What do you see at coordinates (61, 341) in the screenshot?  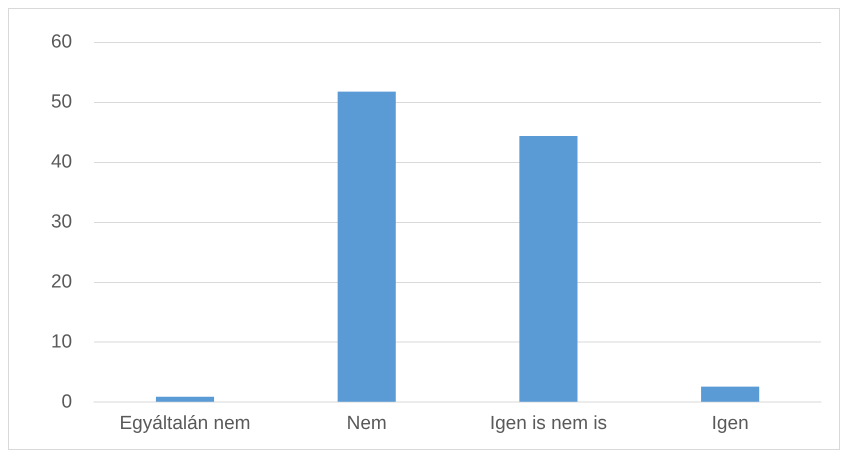 I see `y-tick-label: 10` at bounding box center [61, 341].